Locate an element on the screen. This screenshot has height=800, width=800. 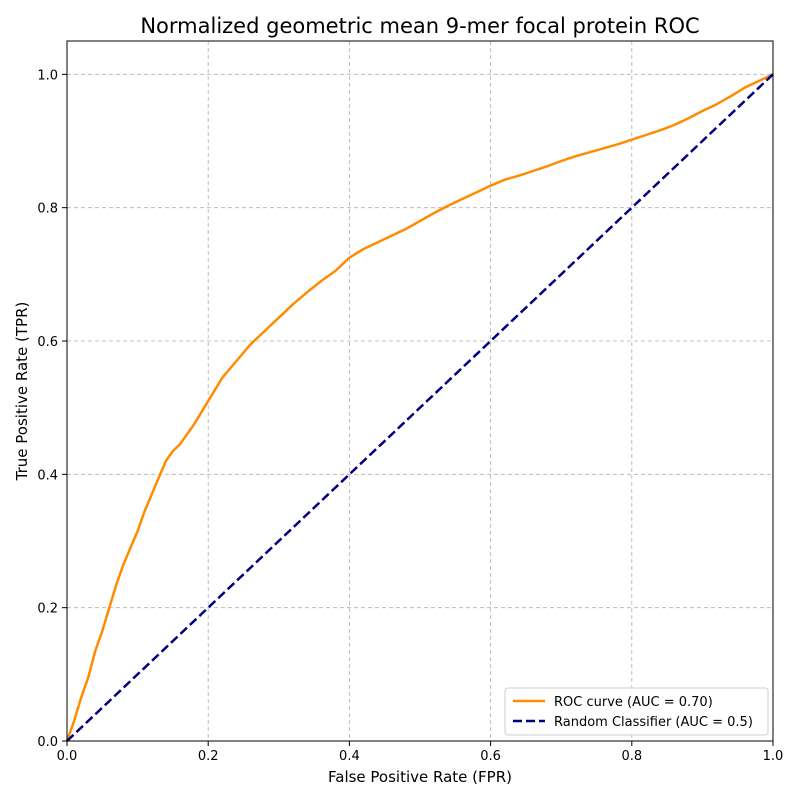
legend-box is located at coordinates (636, 711).